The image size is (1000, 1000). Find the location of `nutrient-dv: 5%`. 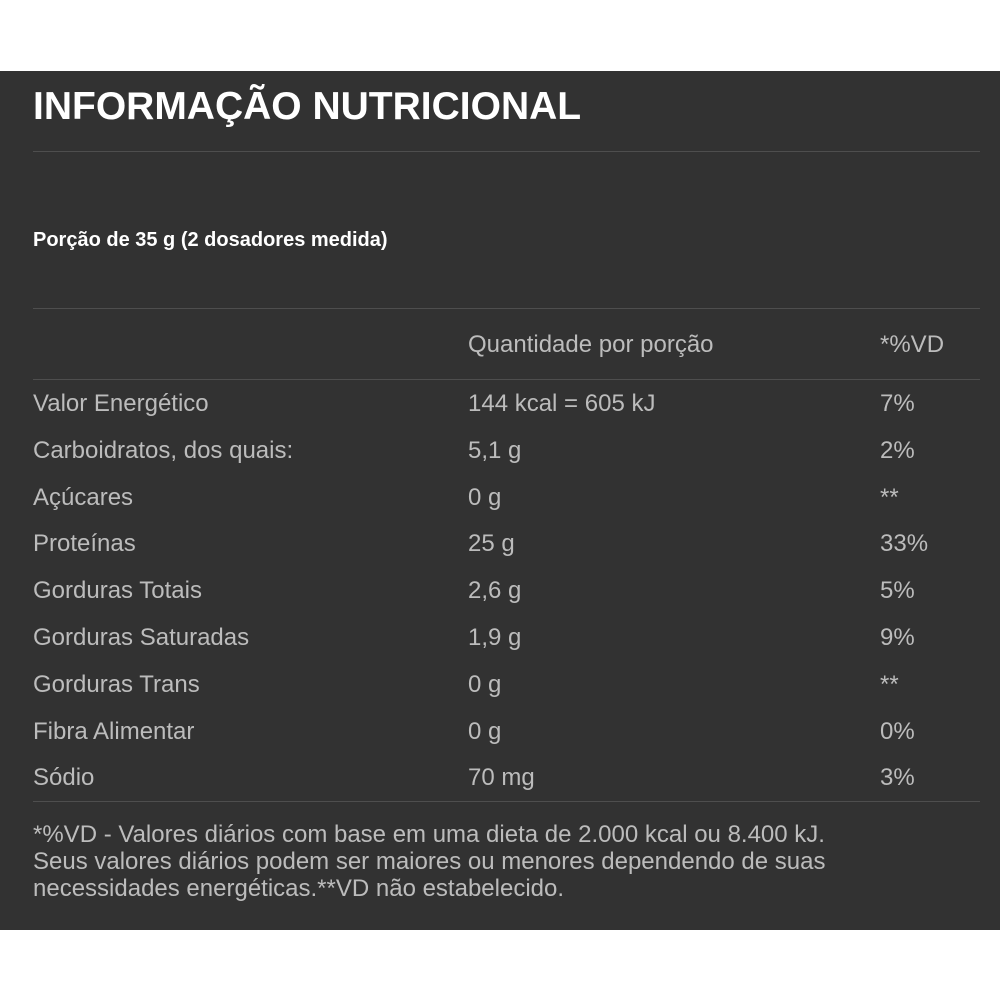

nutrient-dv: 5% is located at coordinates (897, 590).